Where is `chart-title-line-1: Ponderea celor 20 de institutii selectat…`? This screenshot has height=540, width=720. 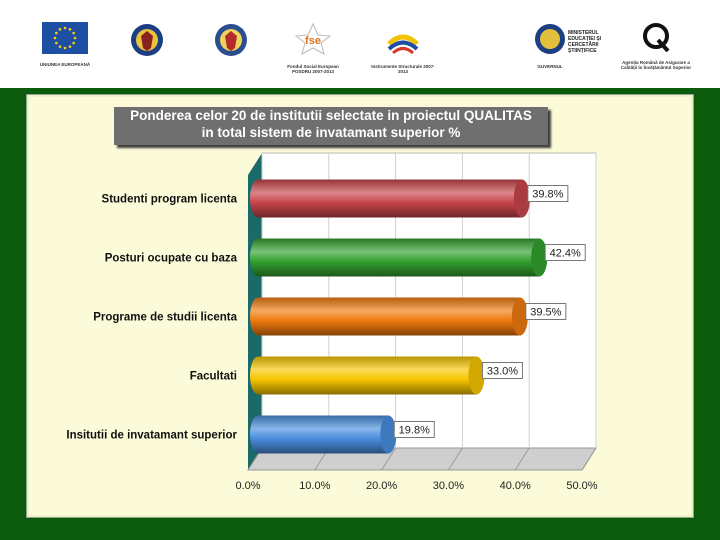 chart-title-line-1: Ponderea celor 20 de institutii selectat… is located at coordinates (331, 115).